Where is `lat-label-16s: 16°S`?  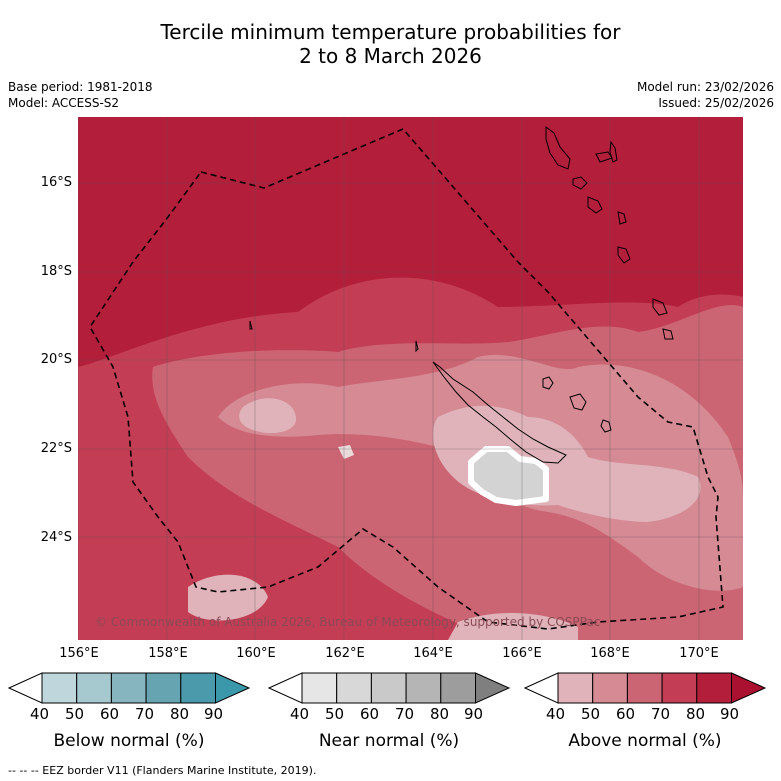
lat-label-16s: 16°S is located at coordinates (56, 182).